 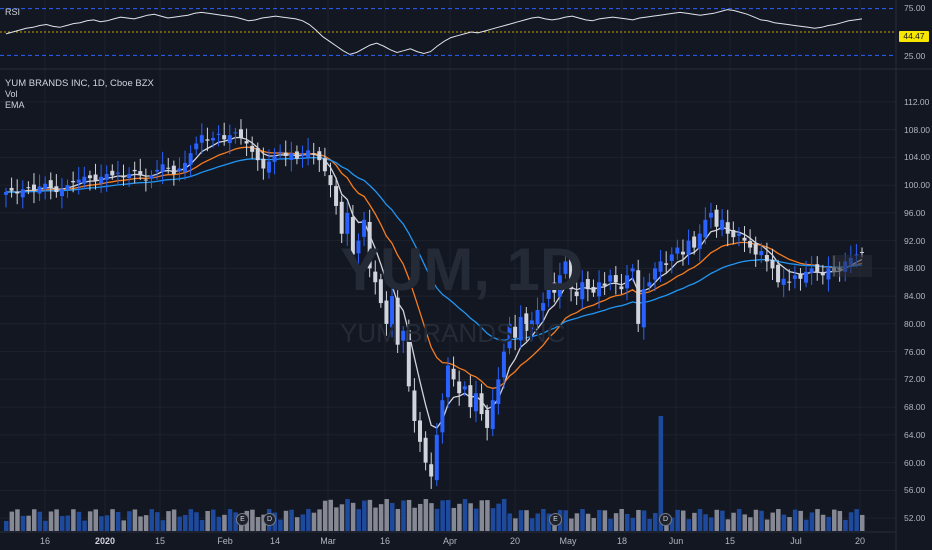 I want to click on price-tick: 68.00, so click(x=915, y=407).